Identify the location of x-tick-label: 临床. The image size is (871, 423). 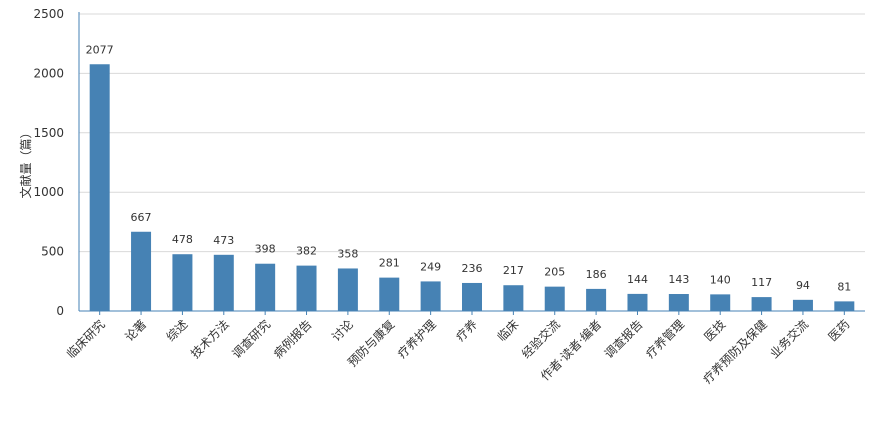
(508, 330).